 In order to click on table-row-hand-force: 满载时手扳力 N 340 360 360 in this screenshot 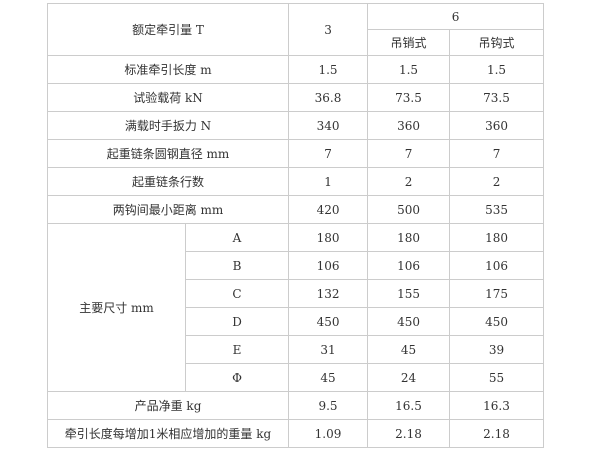, I will do `click(295, 125)`.